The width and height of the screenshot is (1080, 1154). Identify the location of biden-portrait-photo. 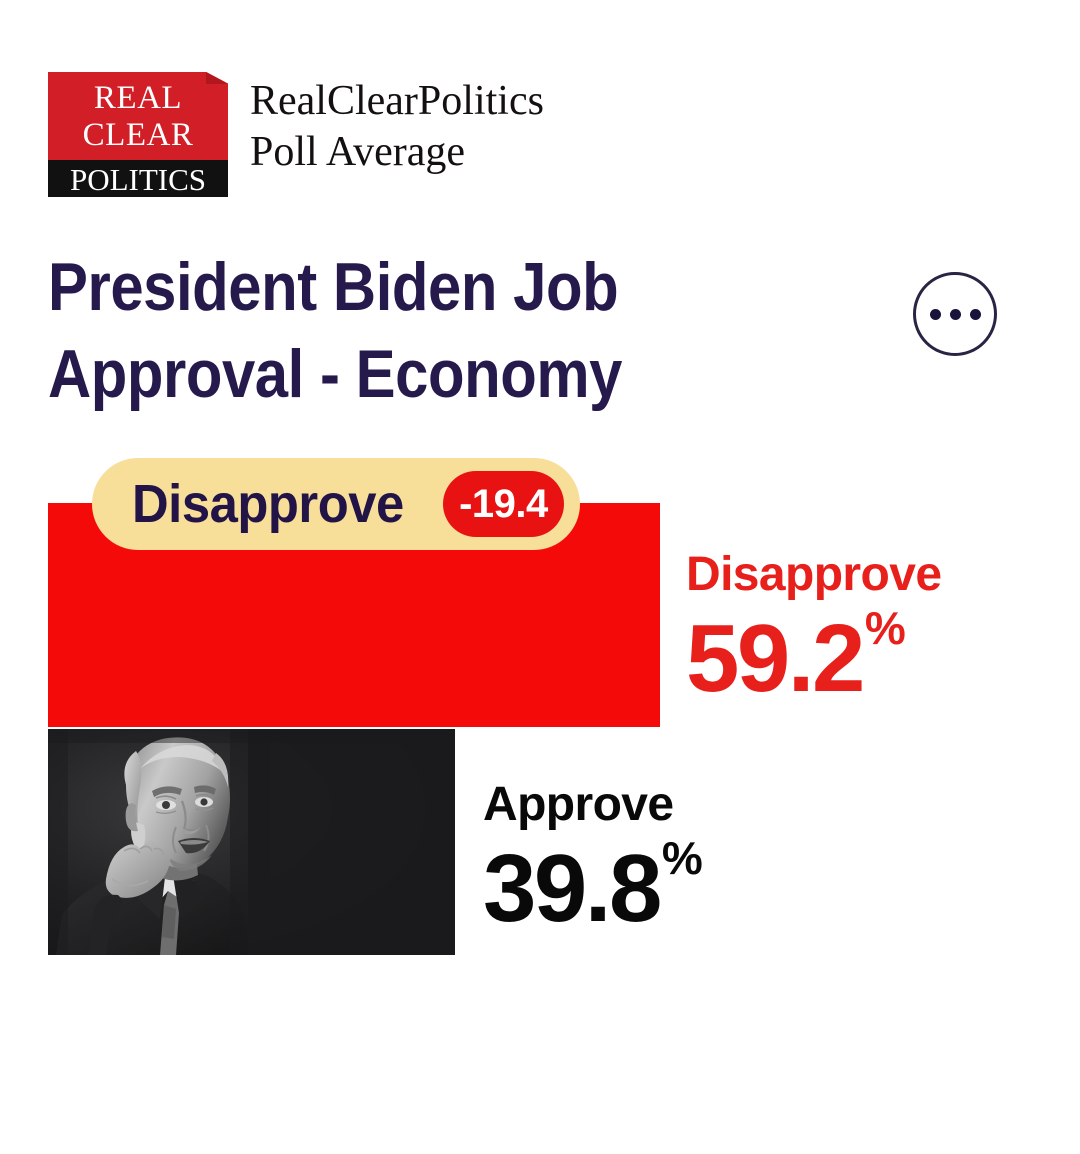
(251, 842).